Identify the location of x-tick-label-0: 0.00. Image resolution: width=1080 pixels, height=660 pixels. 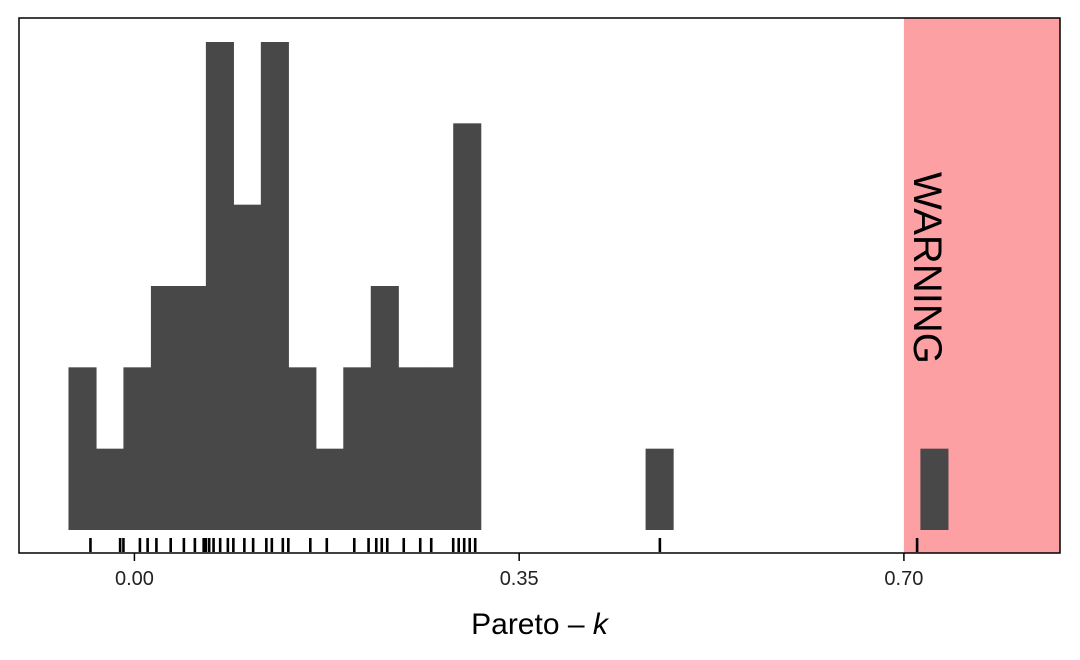
(134, 579).